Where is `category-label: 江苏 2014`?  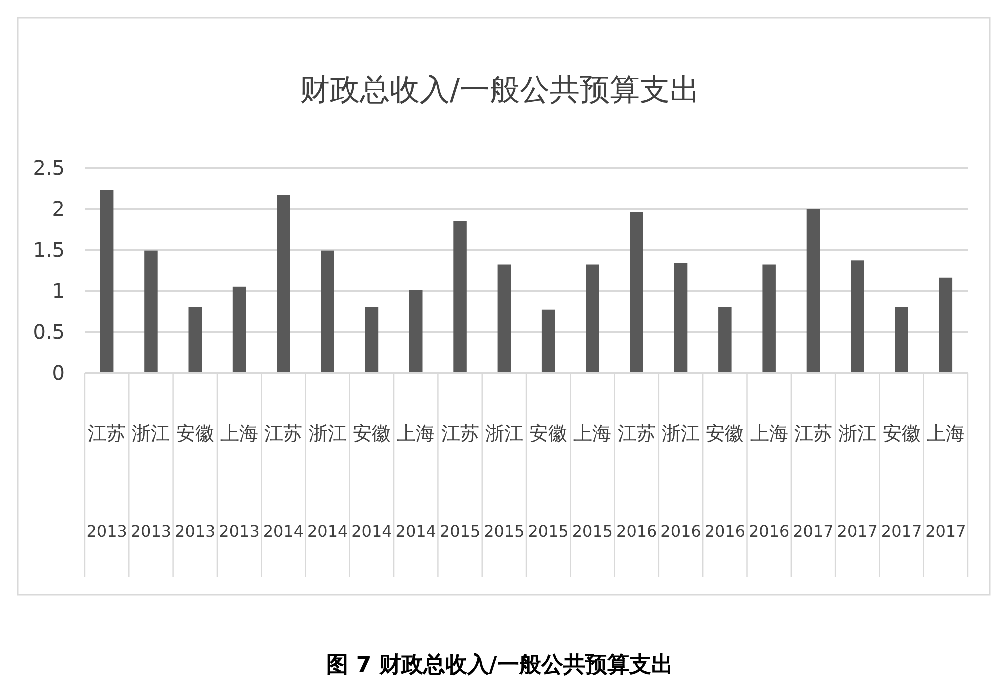
category-label: 江苏 2014 is located at coordinates (283, 482).